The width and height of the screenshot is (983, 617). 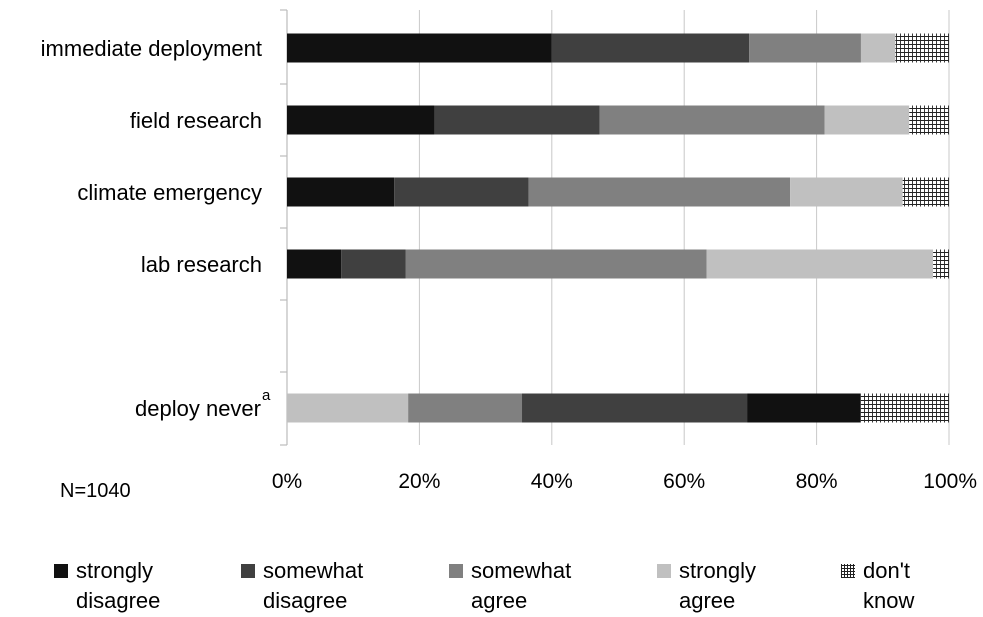 What do you see at coordinates (314, 264) in the screenshot?
I see `bar-lab-research-strongly-disagree` at bounding box center [314, 264].